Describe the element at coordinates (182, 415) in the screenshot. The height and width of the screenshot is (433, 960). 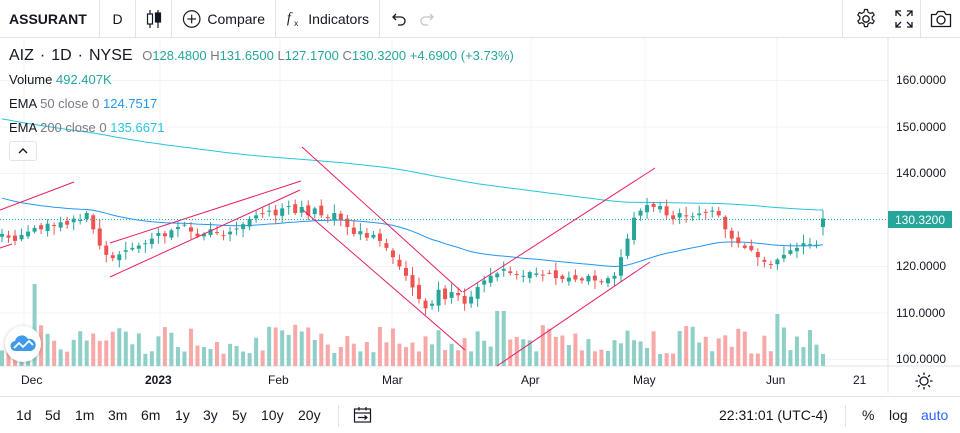
I see `range-1y: 1y` at that location.